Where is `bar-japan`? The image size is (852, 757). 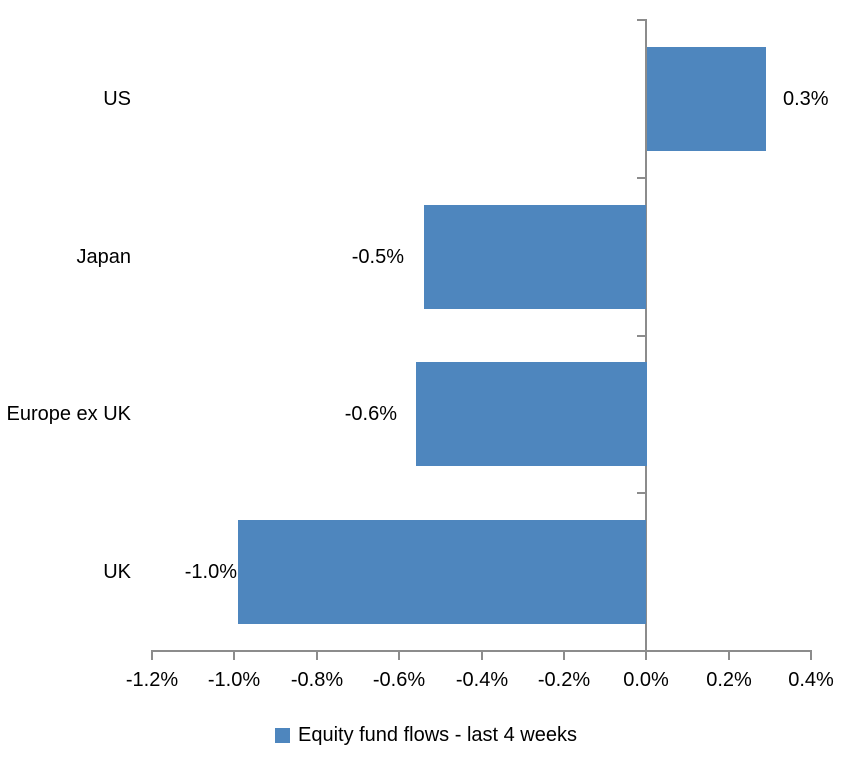 bar-japan is located at coordinates (535, 257).